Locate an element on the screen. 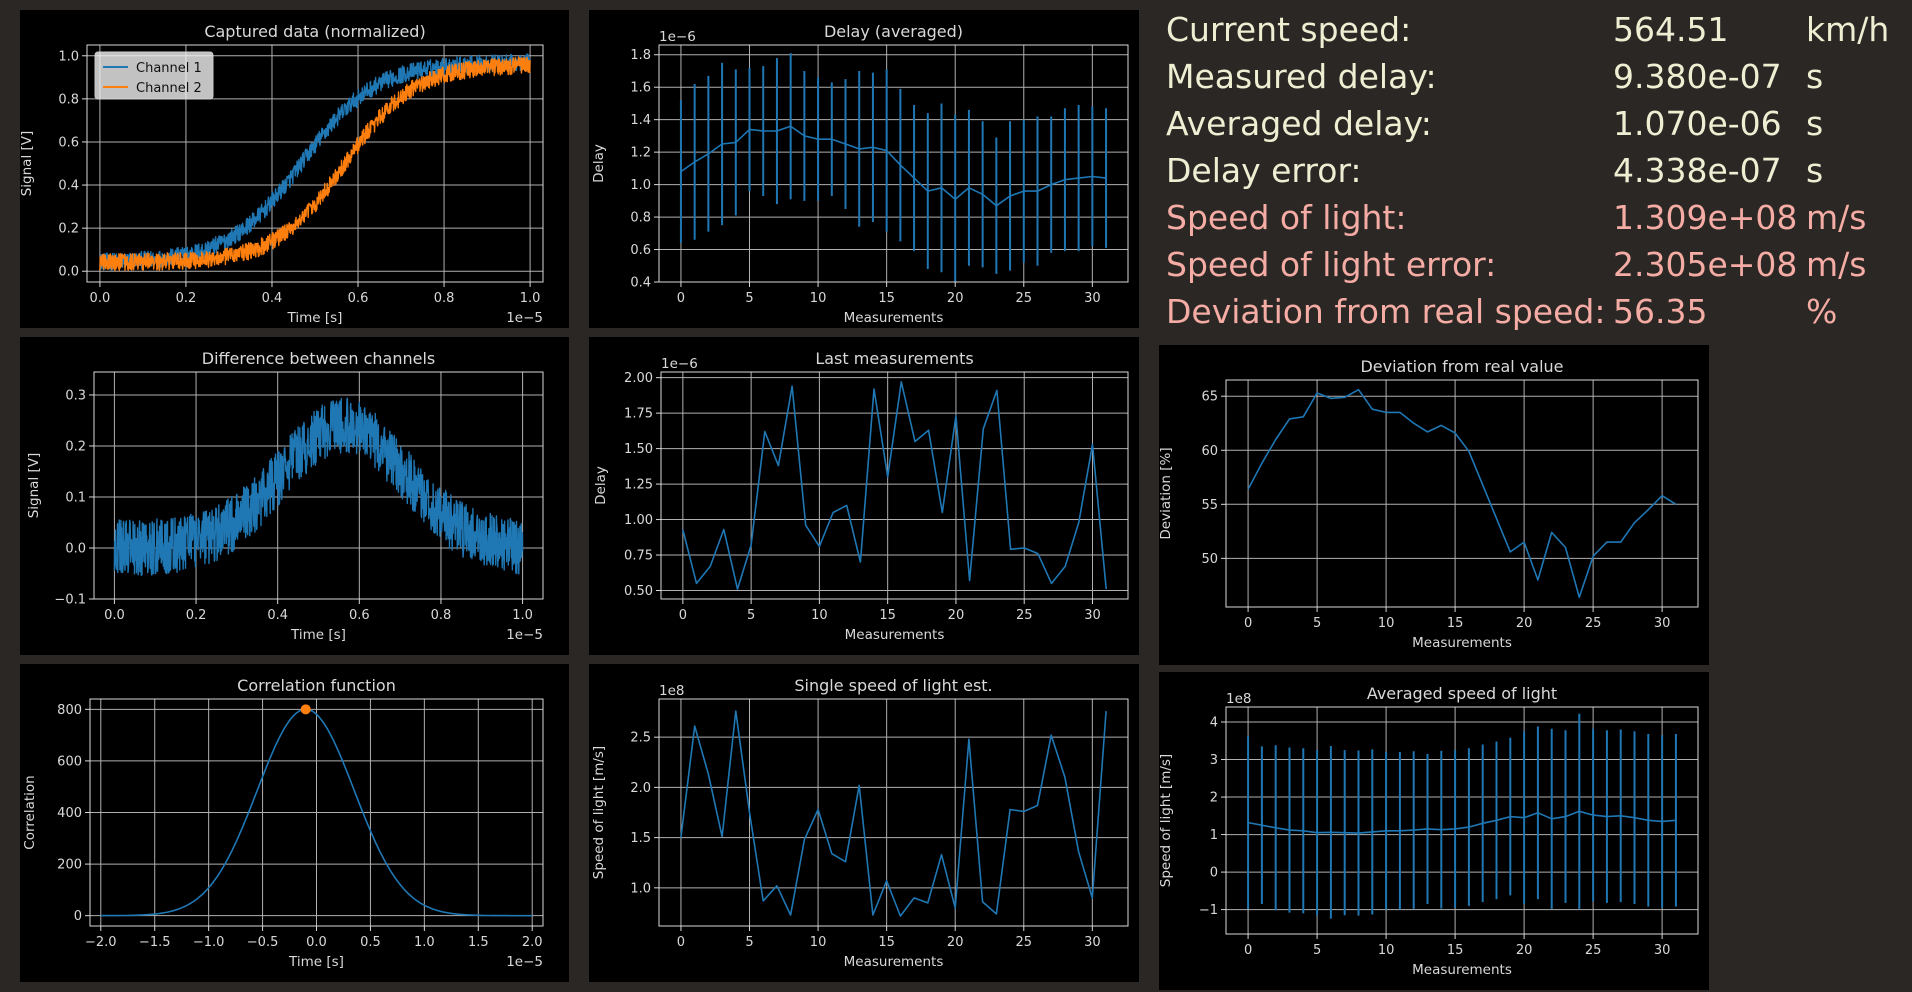  stat-value: 56.35 is located at coordinates (1660, 311).